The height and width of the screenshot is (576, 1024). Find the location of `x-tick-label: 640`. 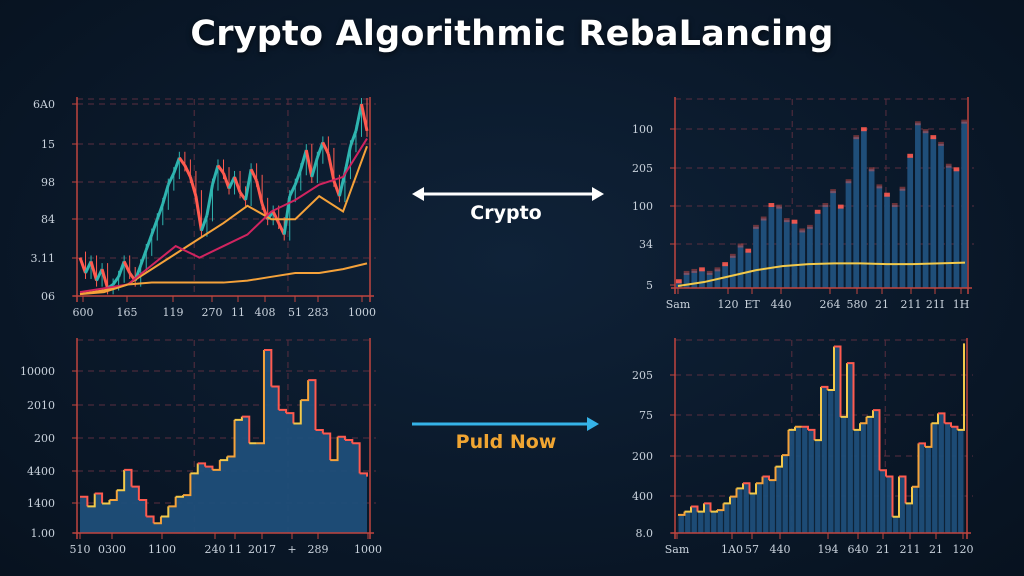

x-tick-label: 640 is located at coordinates (858, 549).